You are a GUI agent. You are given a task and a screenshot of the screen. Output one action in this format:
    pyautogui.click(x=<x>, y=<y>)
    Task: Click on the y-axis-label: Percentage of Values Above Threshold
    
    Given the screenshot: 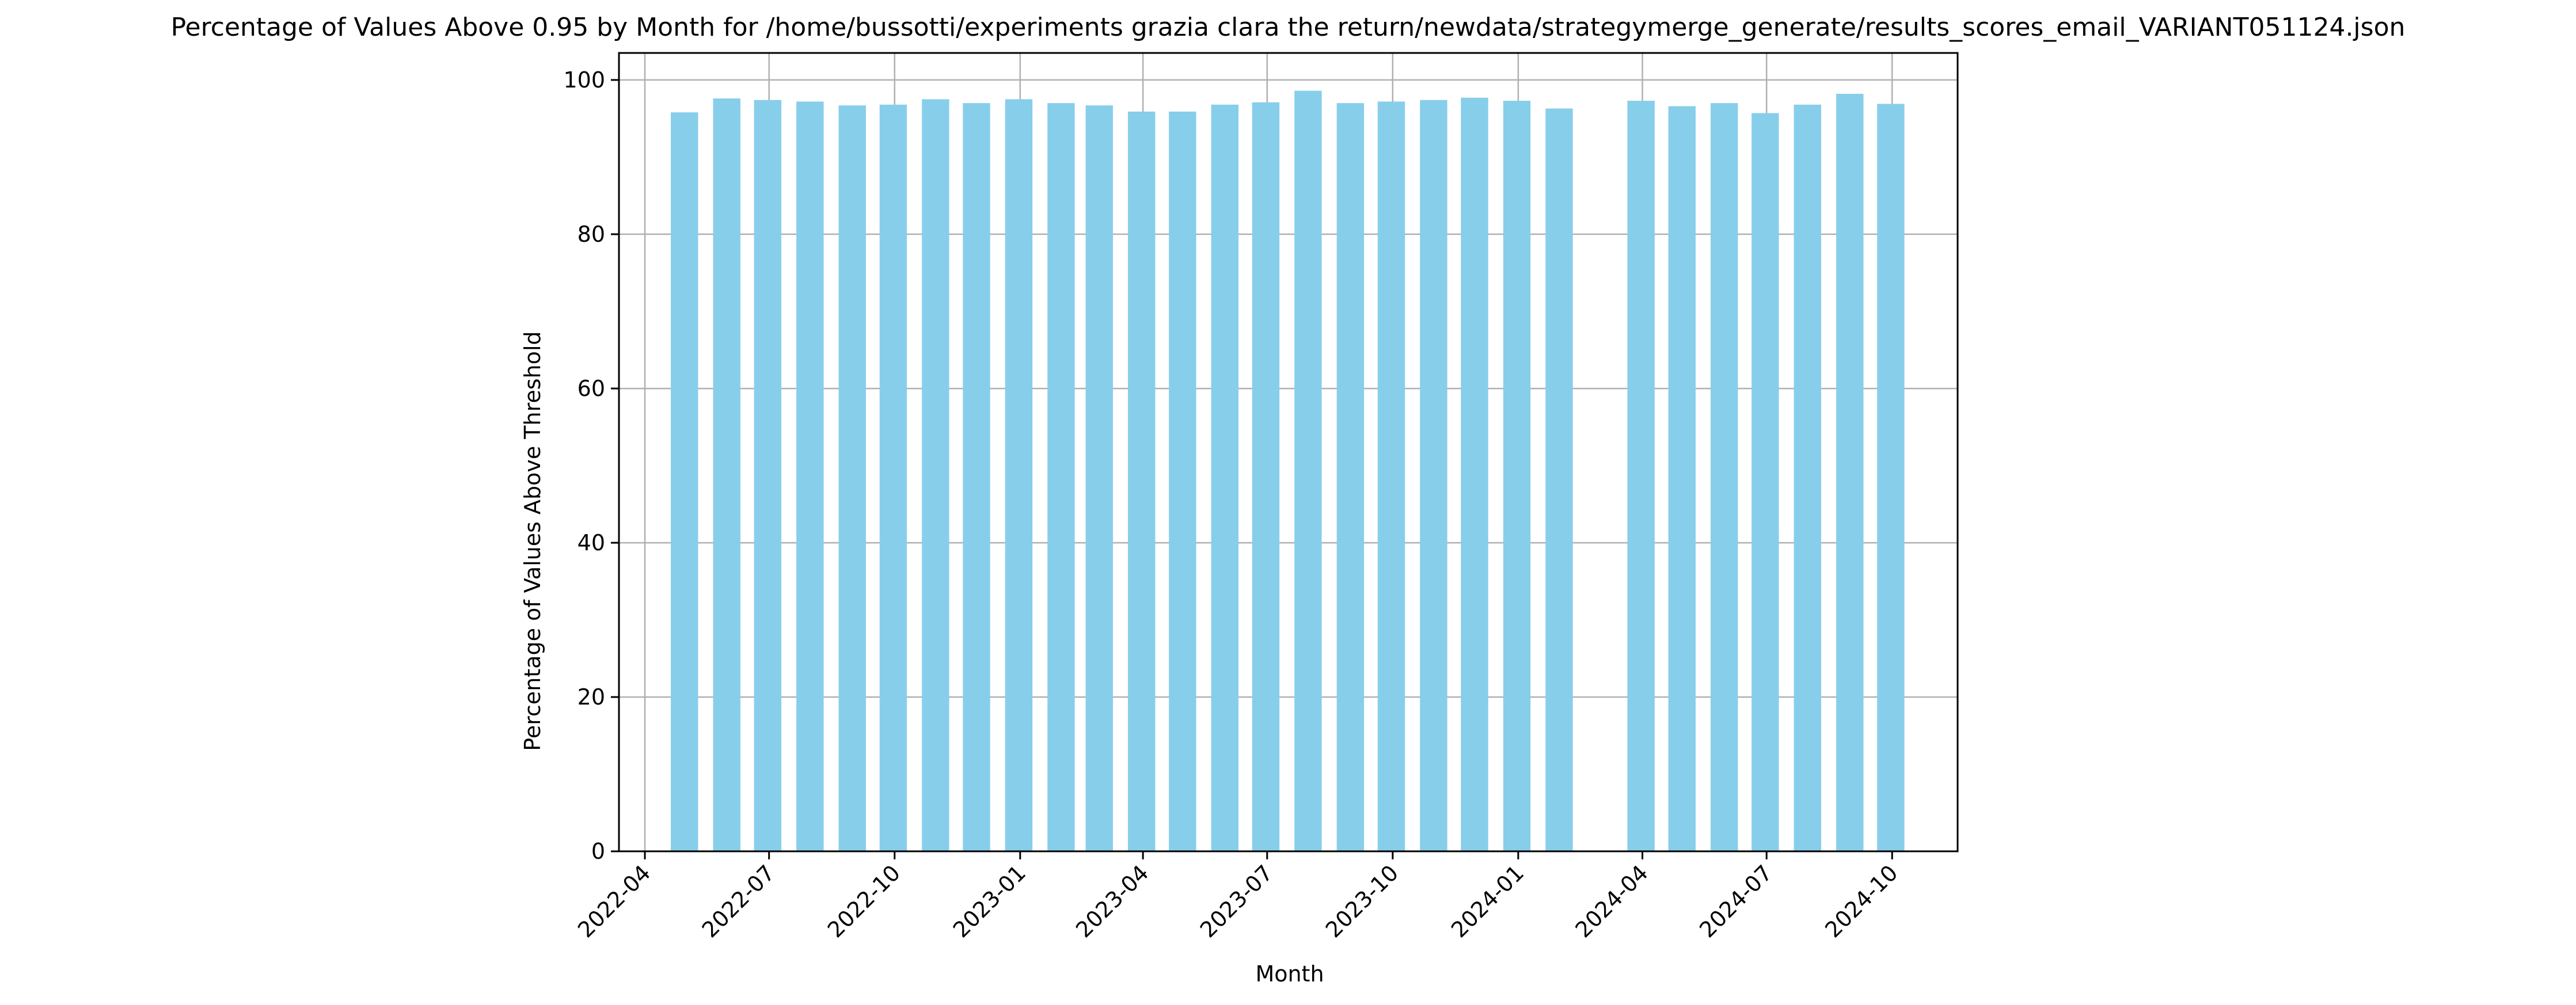 What is the action you would take?
    pyautogui.click(x=532, y=541)
    